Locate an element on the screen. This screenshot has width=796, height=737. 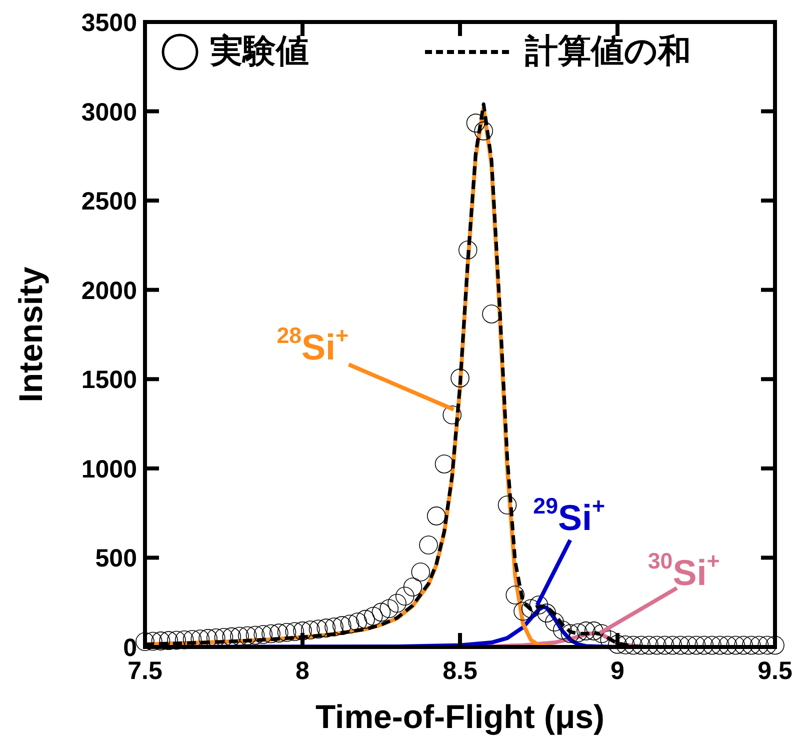
x-tick-label: 8.5 is located at coordinates (460, 671).